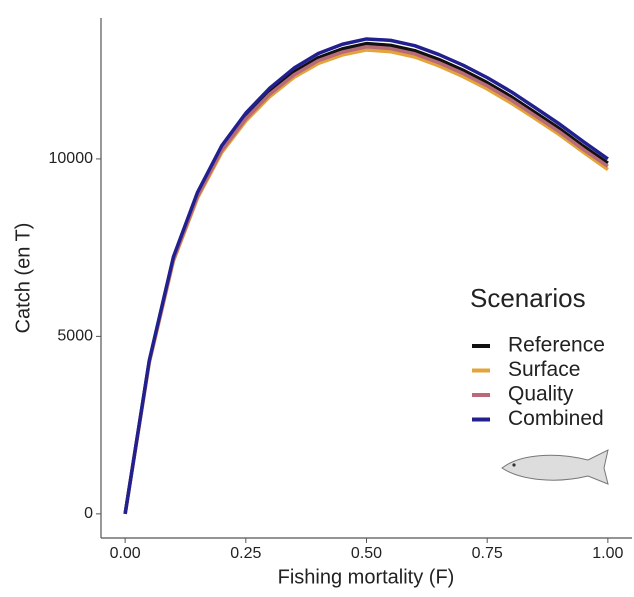 Image resolution: width=634 pixels, height=597 pixels. I want to click on x-tick-label: 0.50, so click(366, 553).